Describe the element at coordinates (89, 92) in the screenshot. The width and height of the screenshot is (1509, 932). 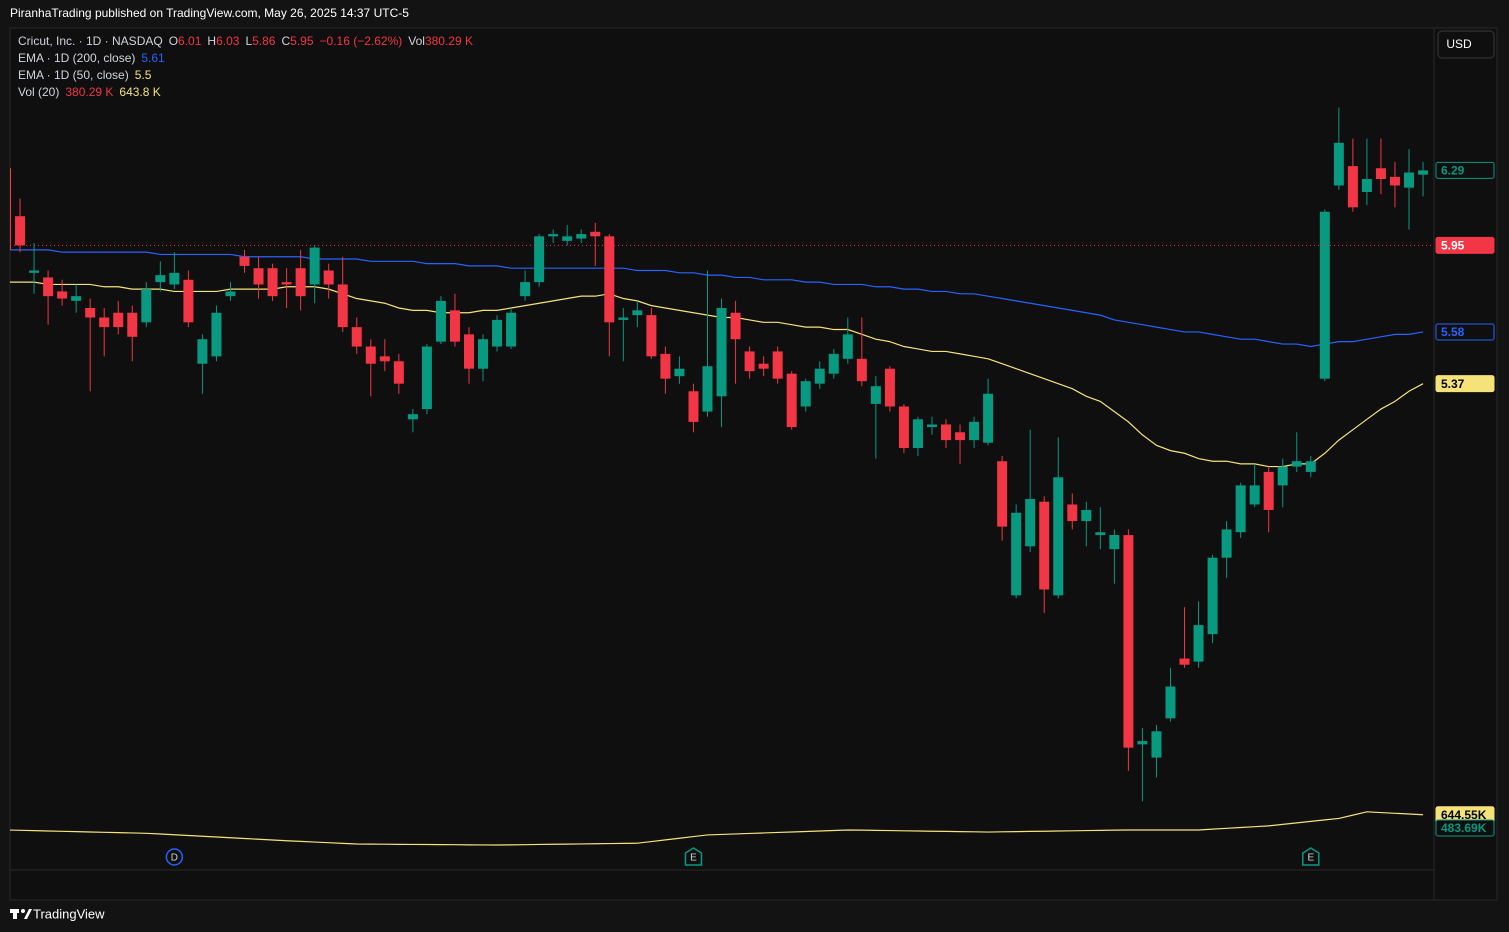
I see `legend-value: 380.29 K` at that location.